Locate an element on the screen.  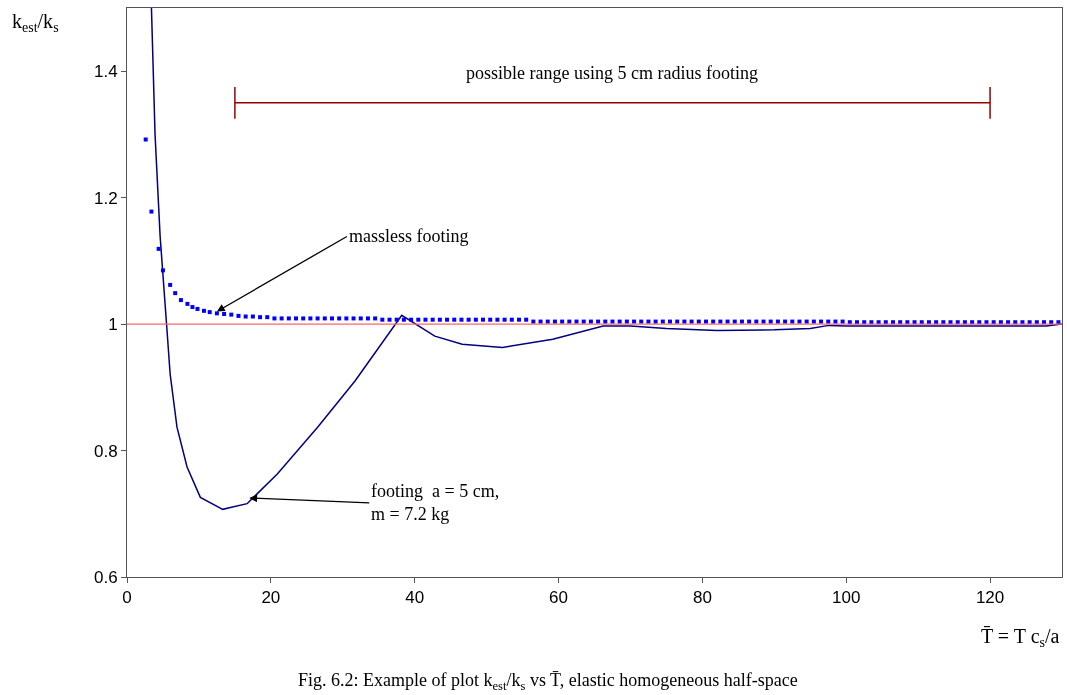
y-axis-title: k$_{est}$/k$_{s}$ is located at coordinates (35, 23).